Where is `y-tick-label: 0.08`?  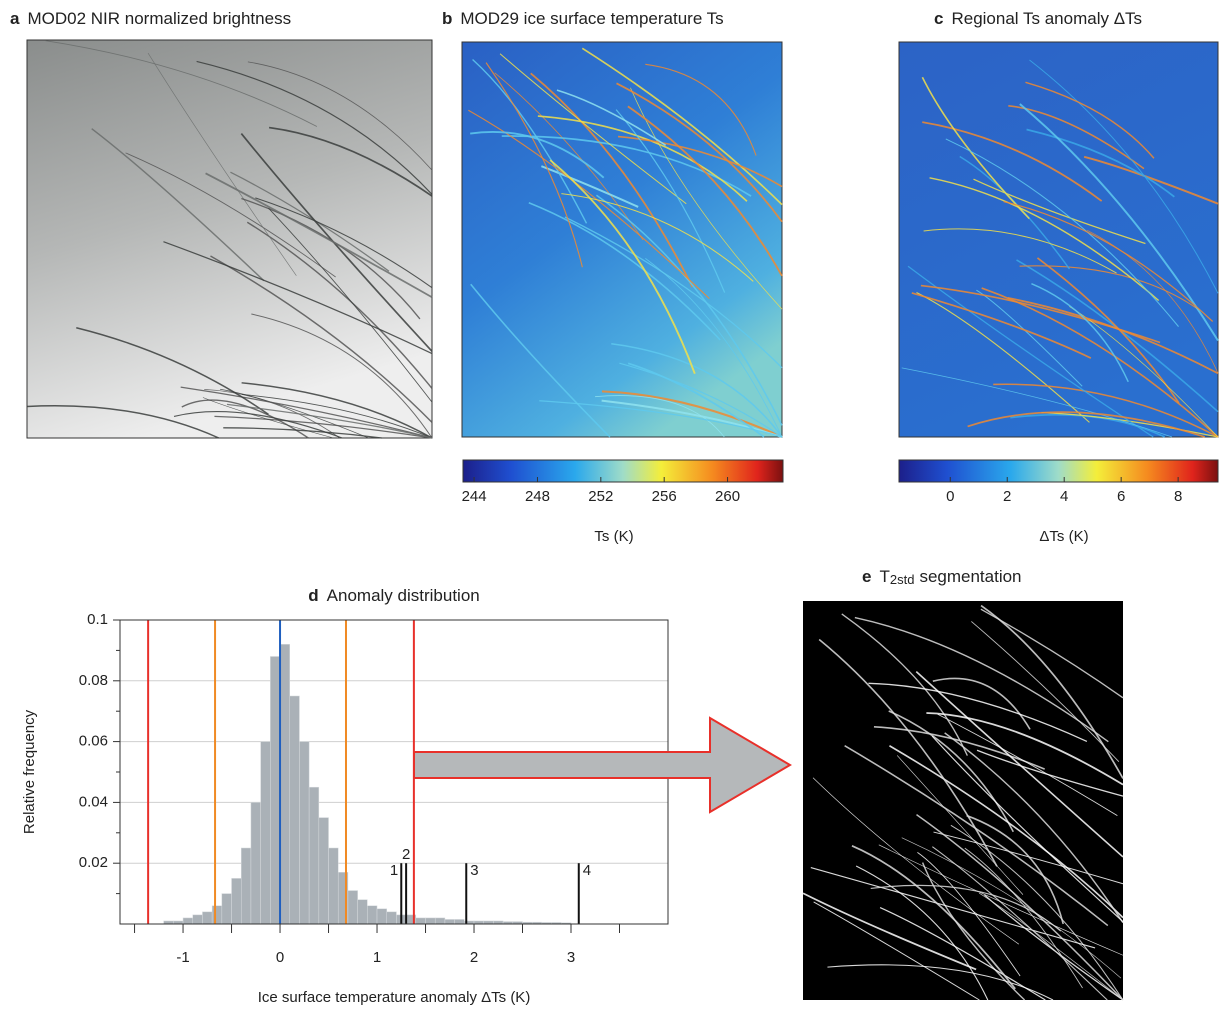
y-tick-label: 0.08 is located at coordinates (93, 680).